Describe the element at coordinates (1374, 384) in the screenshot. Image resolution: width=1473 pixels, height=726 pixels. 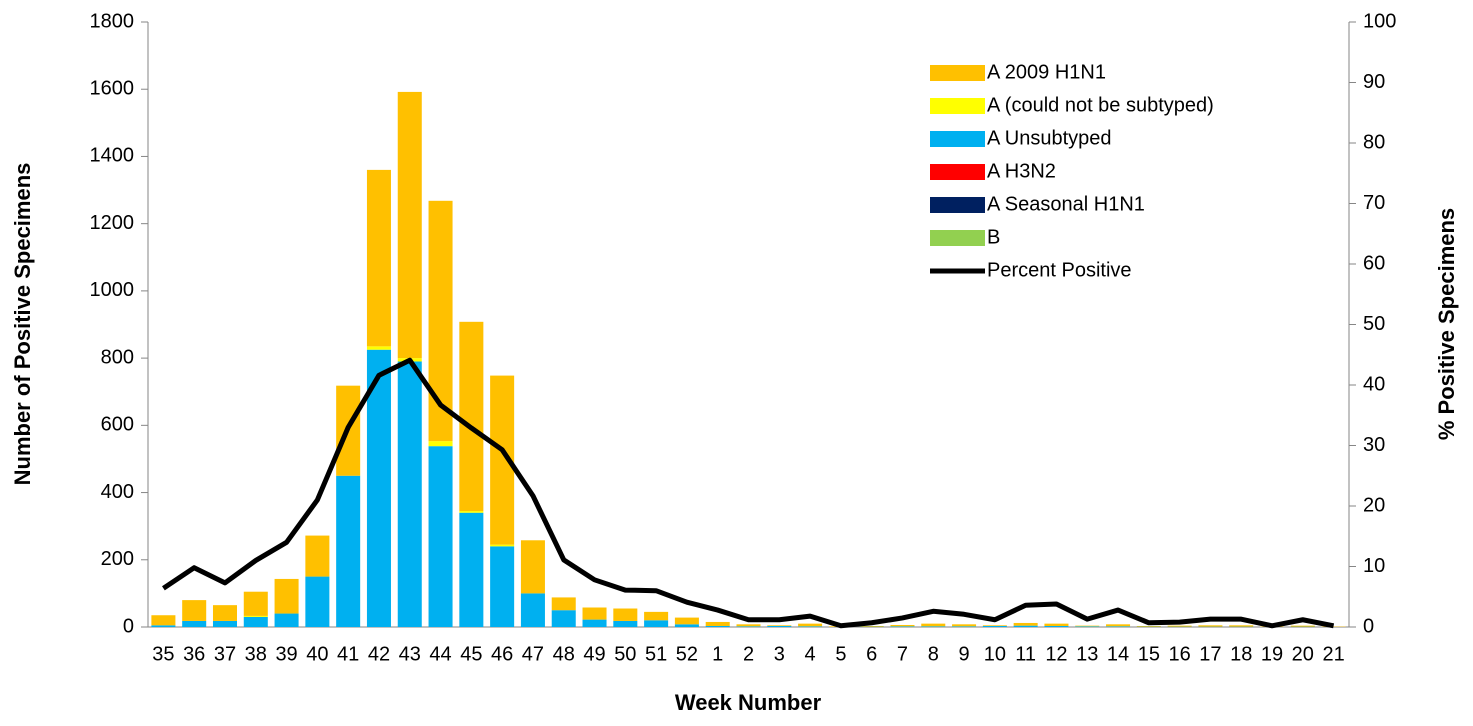
I see `y2-tick-label: 40` at that location.